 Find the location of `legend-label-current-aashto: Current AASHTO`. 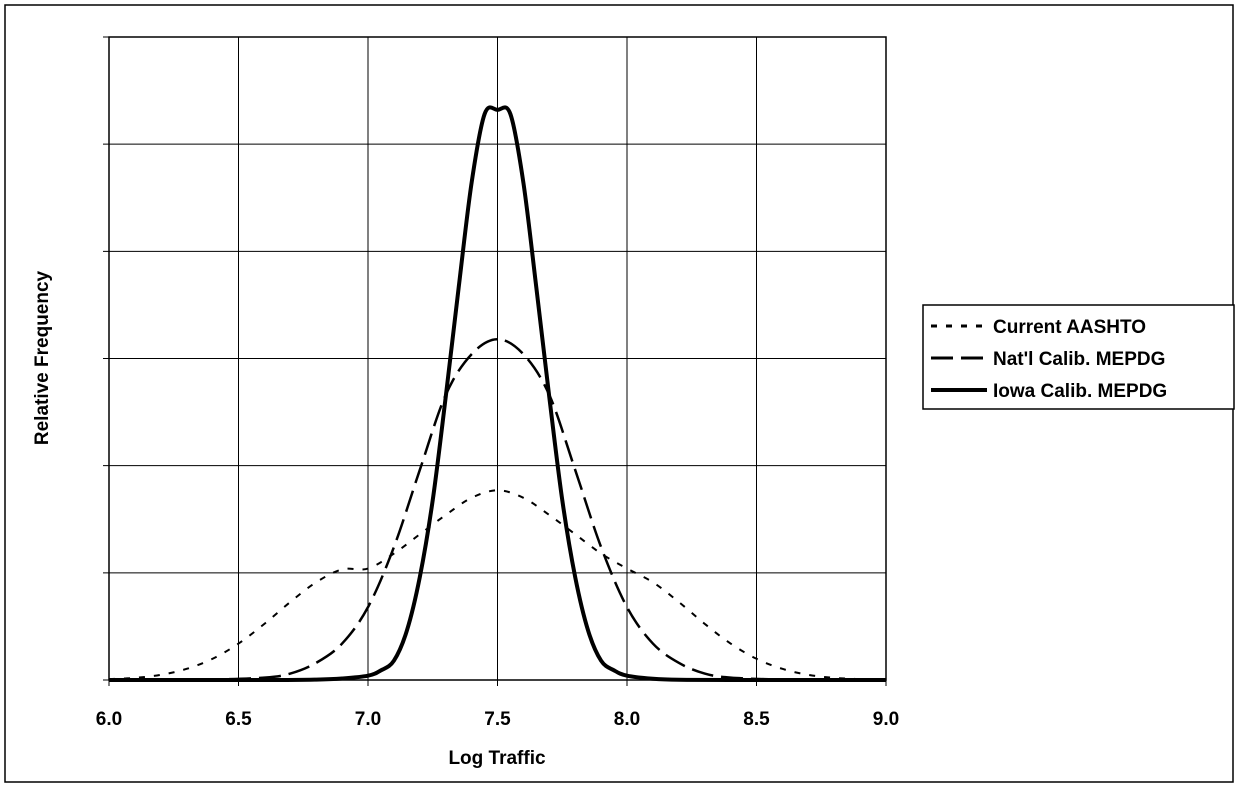

legend-label-current-aashto: Current AASHTO is located at coordinates (1069, 327).